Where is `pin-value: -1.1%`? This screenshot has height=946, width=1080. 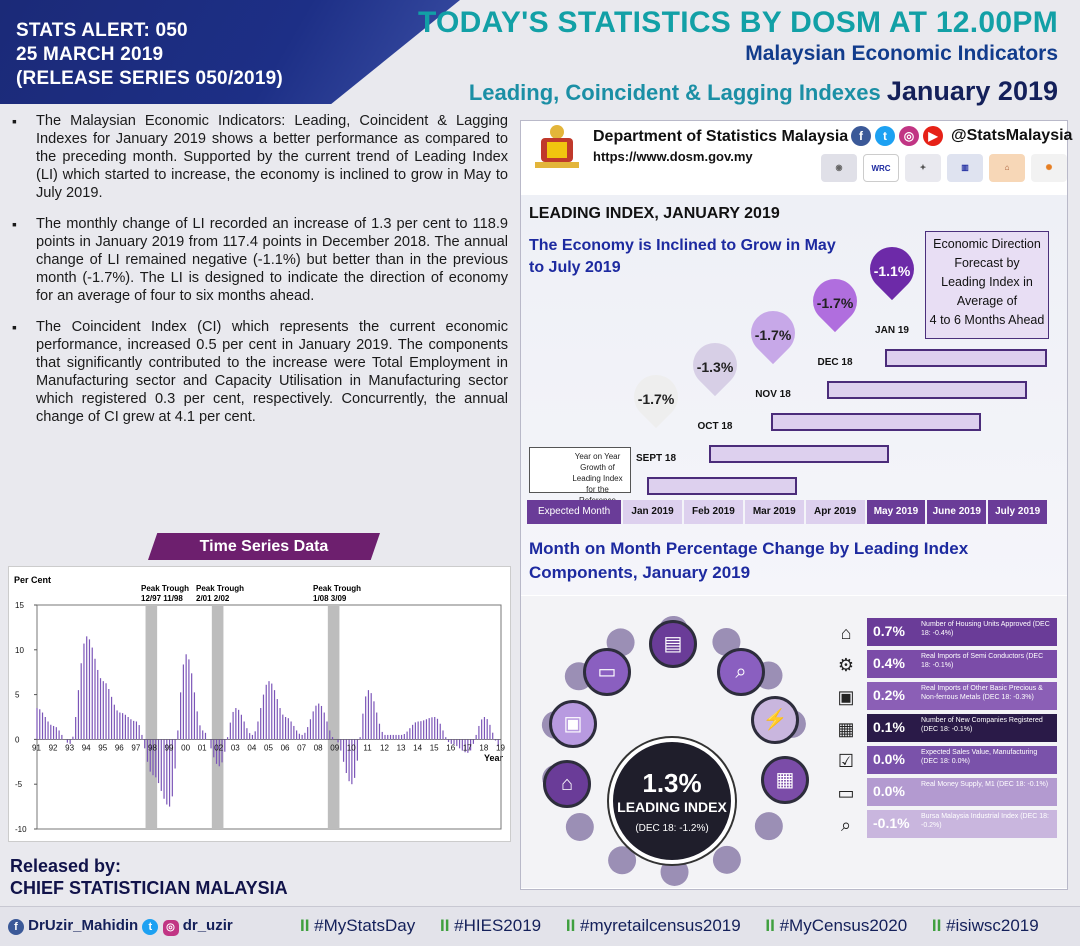 pin-value: -1.1% is located at coordinates (892, 271).